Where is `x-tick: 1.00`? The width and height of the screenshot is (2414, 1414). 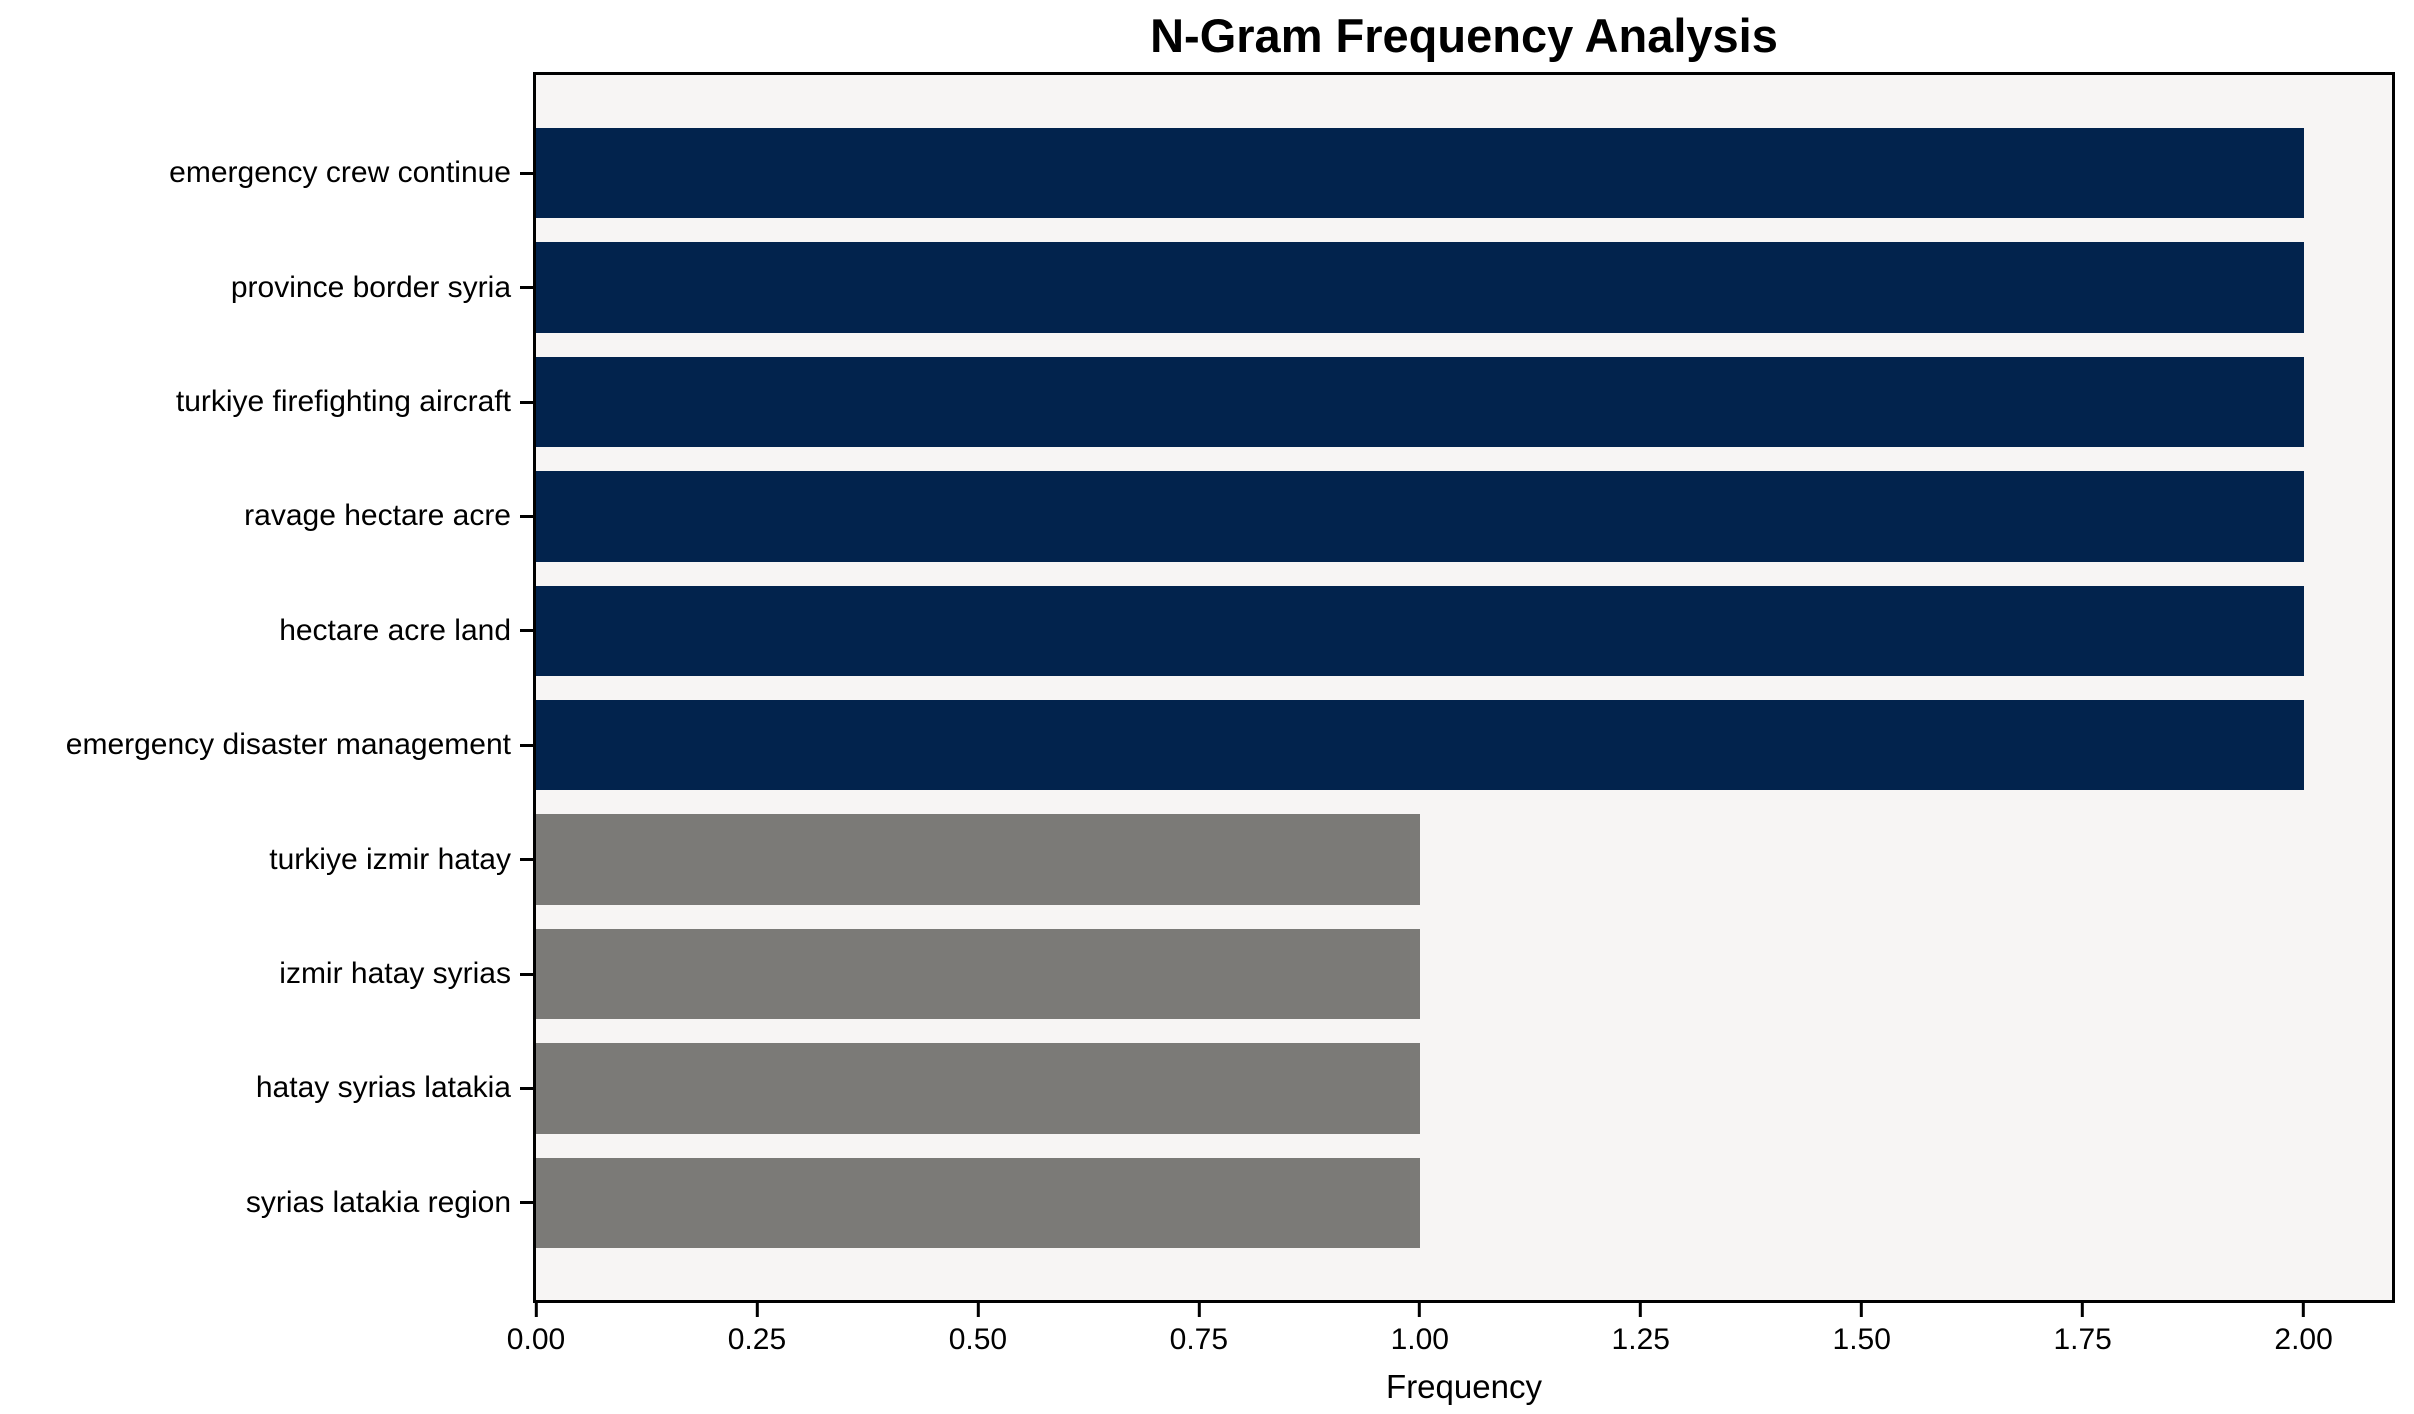 x-tick: 1.00 is located at coordinates (1420, 1330).